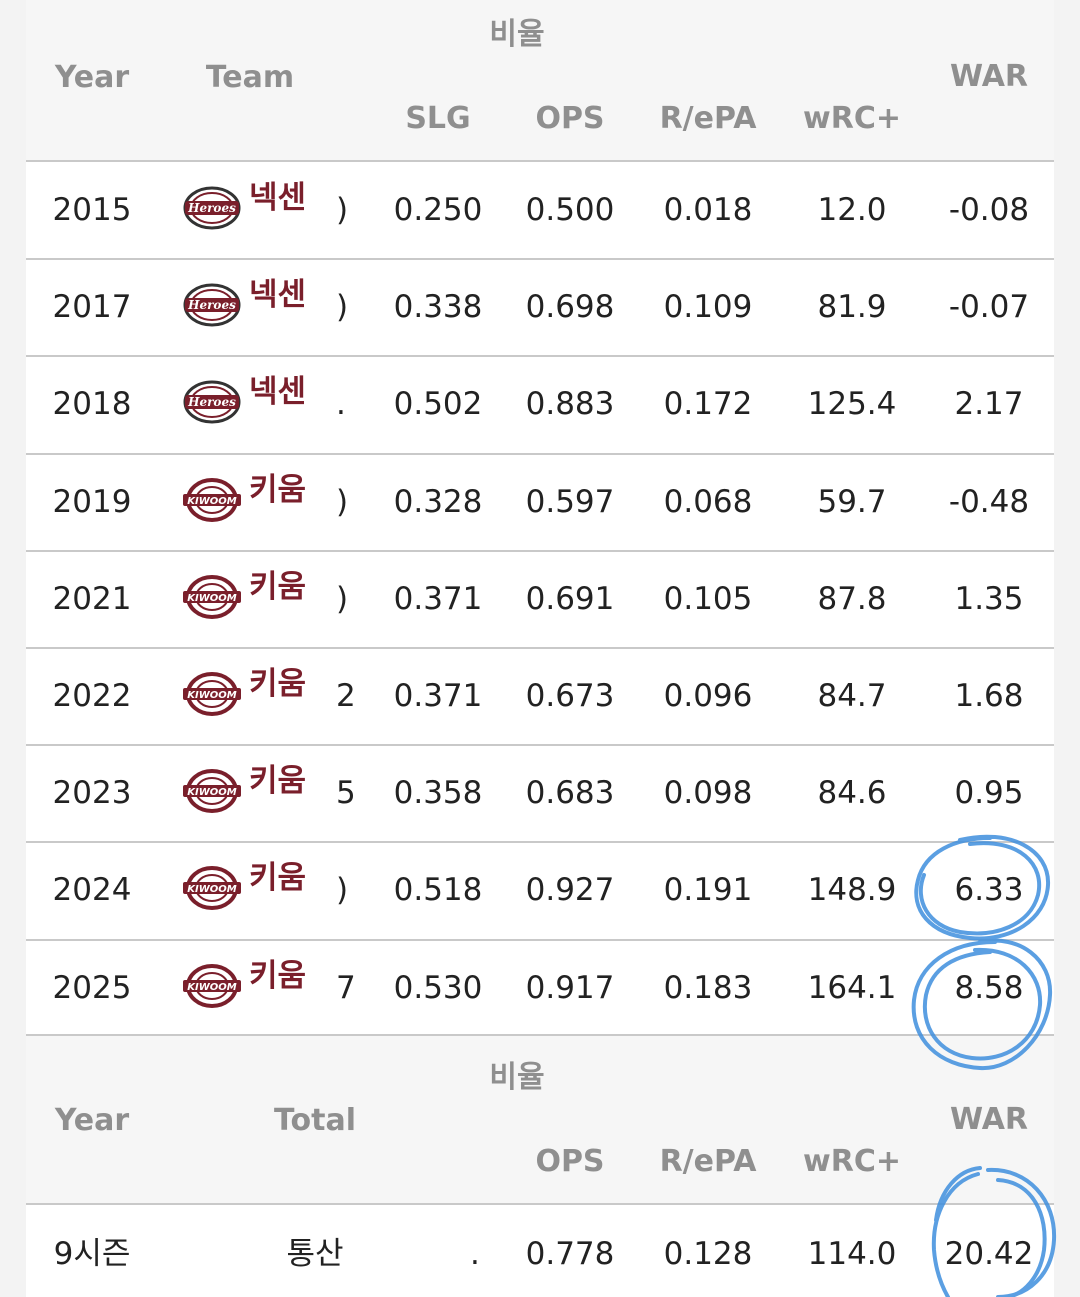 The height and width of the screenshot is (1297, 1080). I want to click on cell-slg: 0.328, so click(438, 502).